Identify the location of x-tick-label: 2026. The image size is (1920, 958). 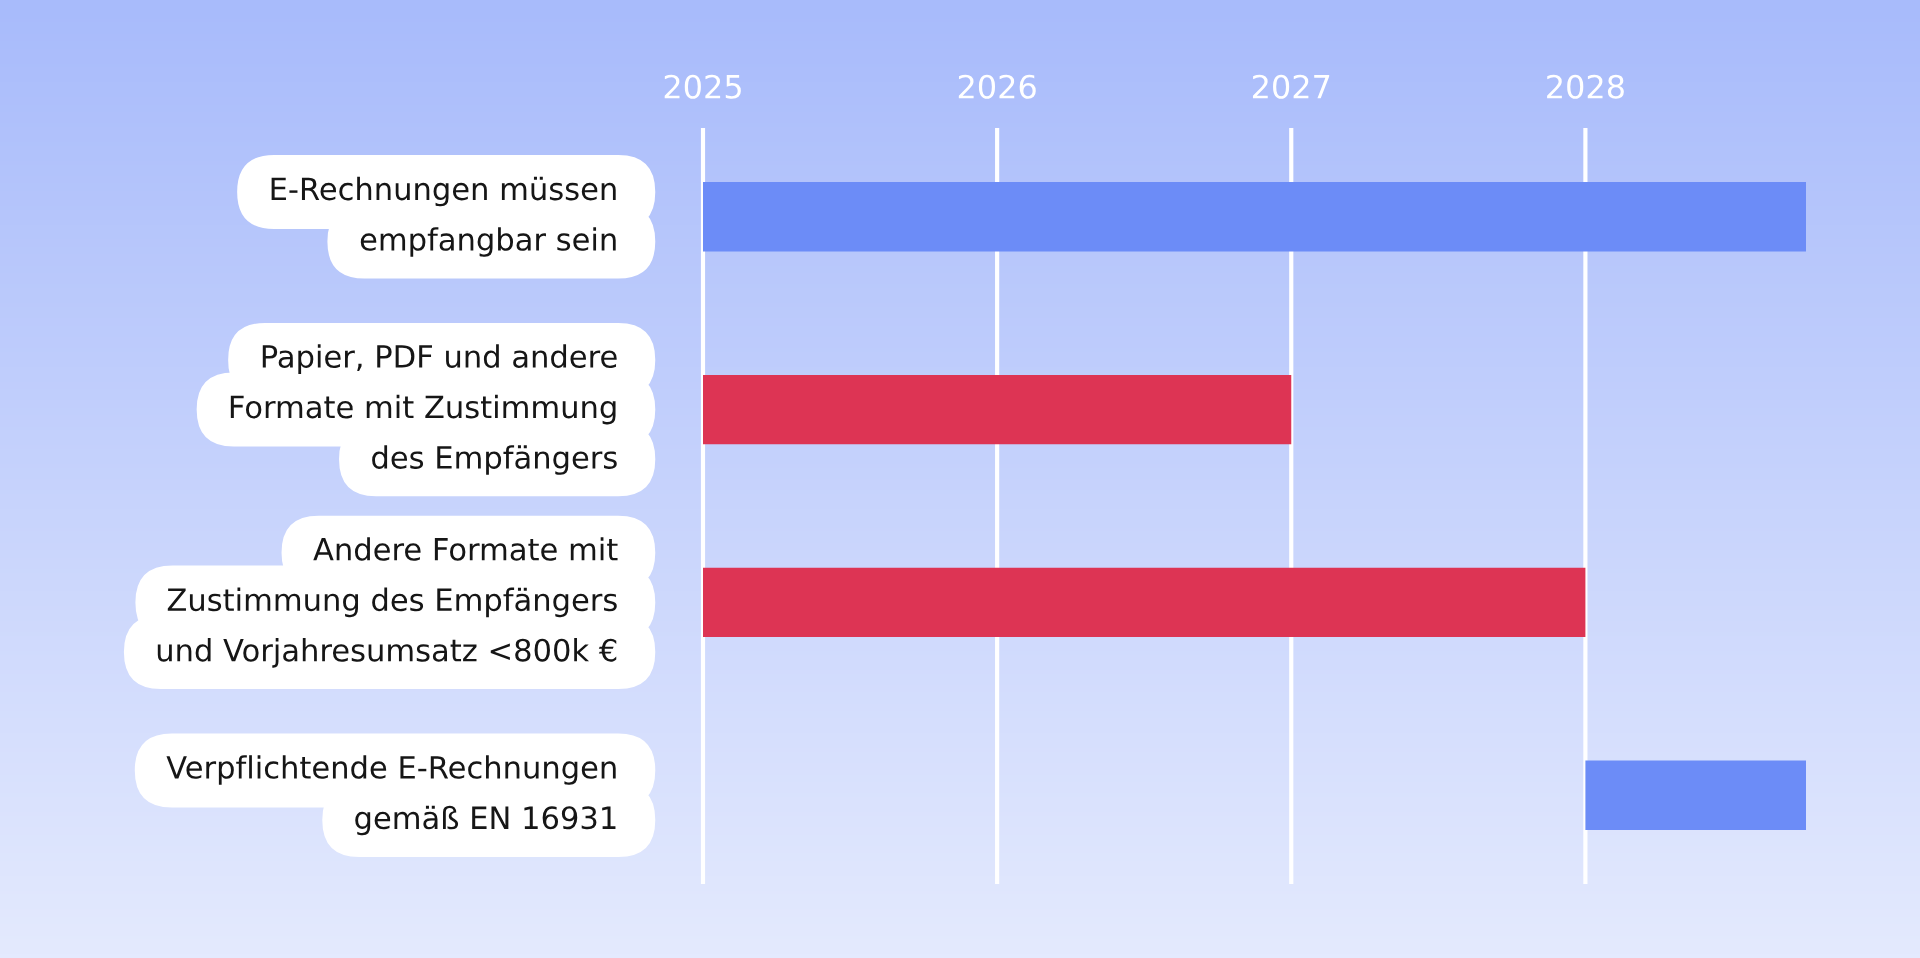
(997, 86).